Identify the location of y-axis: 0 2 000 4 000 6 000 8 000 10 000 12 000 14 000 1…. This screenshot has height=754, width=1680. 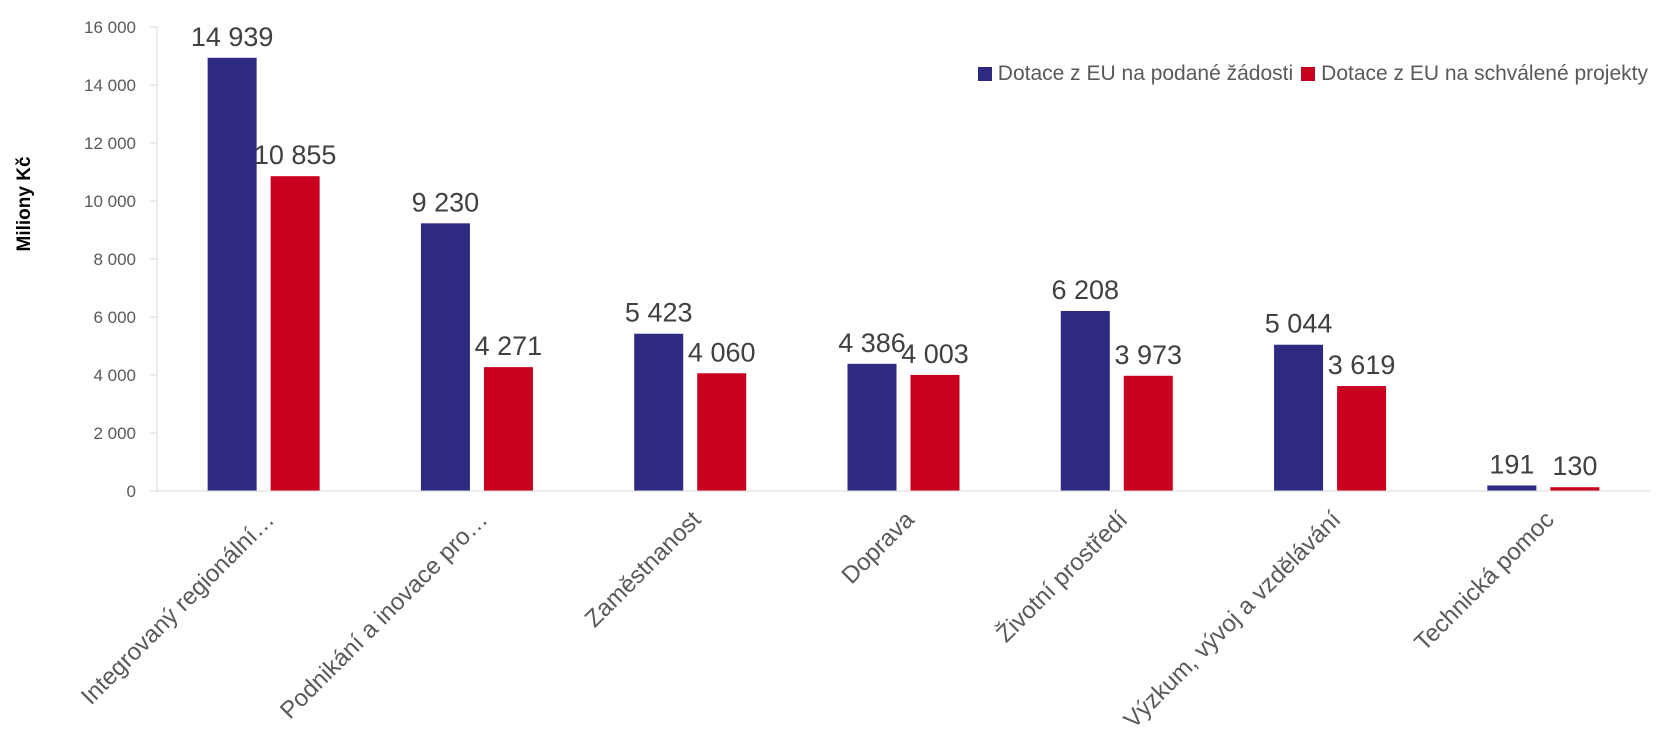
(121, 259).